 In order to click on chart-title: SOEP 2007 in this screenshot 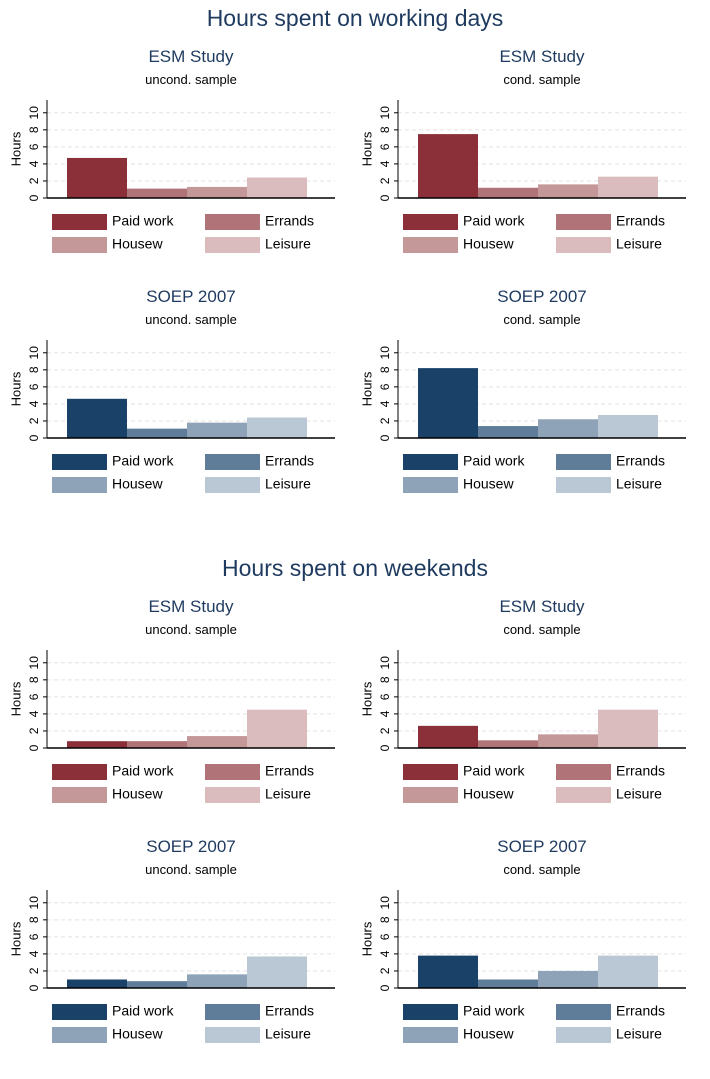, I will do `click(541, 296)`.